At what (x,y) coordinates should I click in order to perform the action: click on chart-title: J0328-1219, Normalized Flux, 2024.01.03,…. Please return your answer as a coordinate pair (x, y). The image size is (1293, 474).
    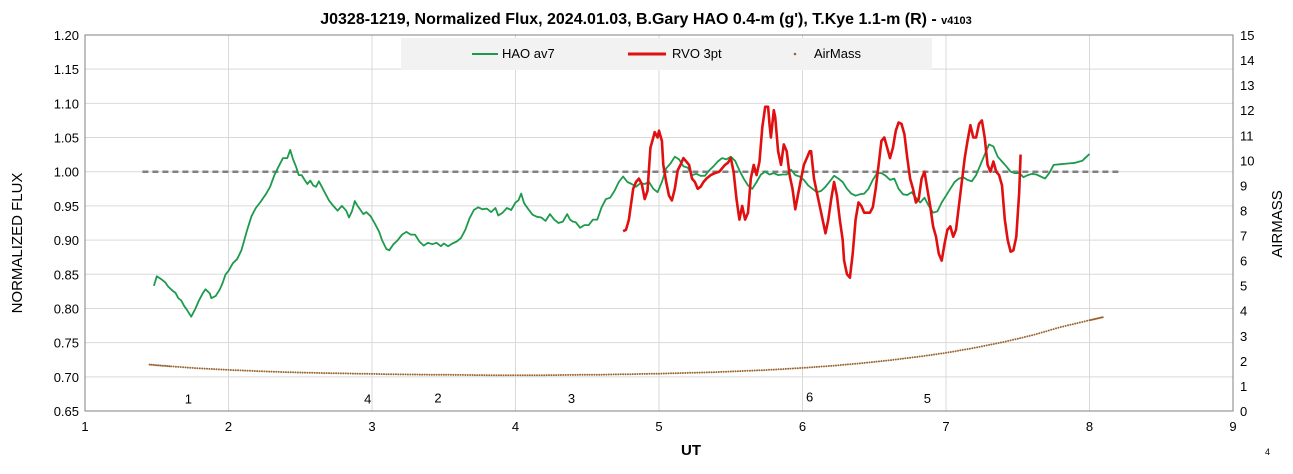
    Looking at the image, I should click on (646, 19).